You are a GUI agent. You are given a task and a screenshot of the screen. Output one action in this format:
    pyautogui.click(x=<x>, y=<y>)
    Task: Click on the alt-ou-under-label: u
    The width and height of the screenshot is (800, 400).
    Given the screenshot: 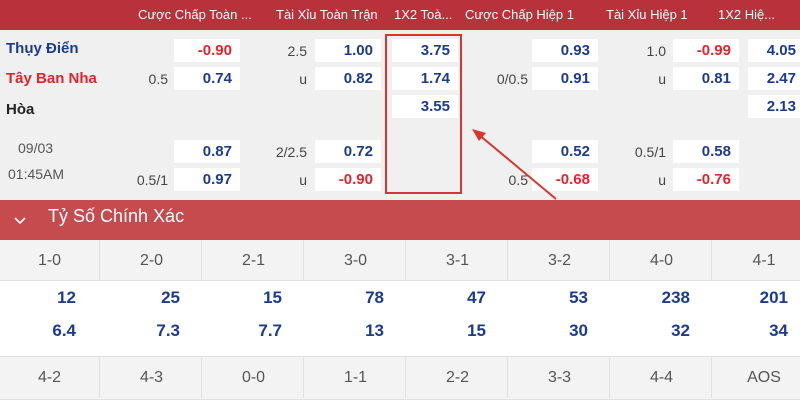 What is the action you would take?
    pyautogui.click(x=303, y=180)
    